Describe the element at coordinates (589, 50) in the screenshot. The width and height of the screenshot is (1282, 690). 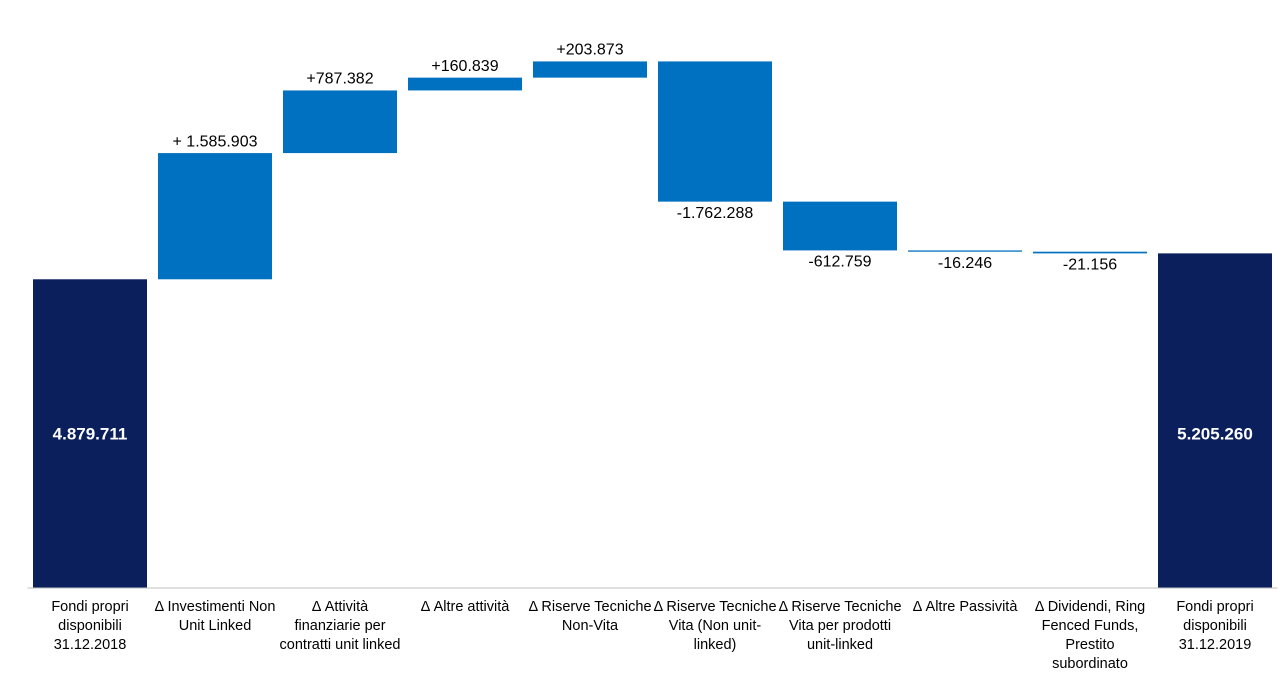
I see `value-label: +203.873` at that location.